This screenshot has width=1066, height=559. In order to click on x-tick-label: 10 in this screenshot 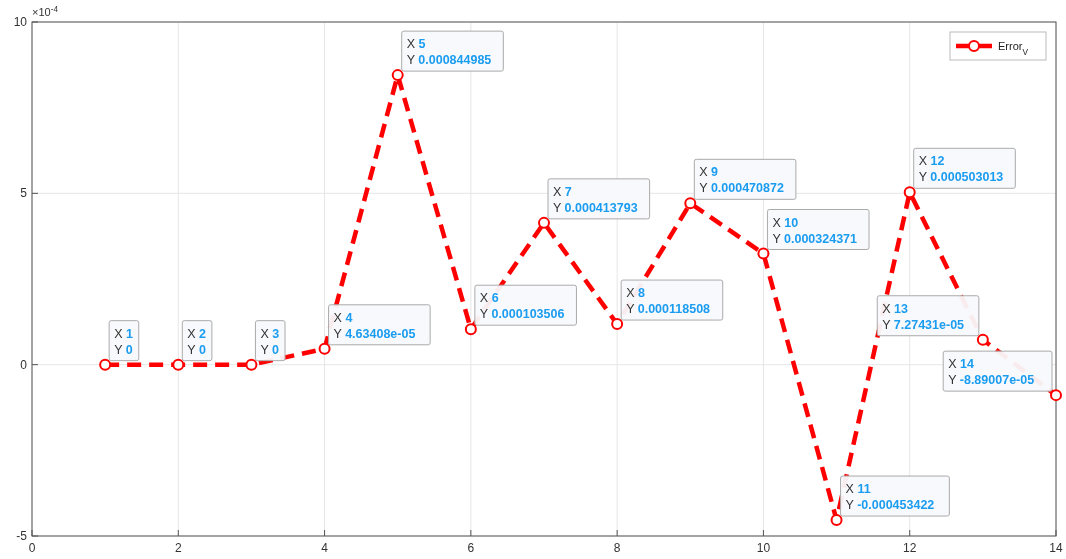, I will do `click(763, 548)`.